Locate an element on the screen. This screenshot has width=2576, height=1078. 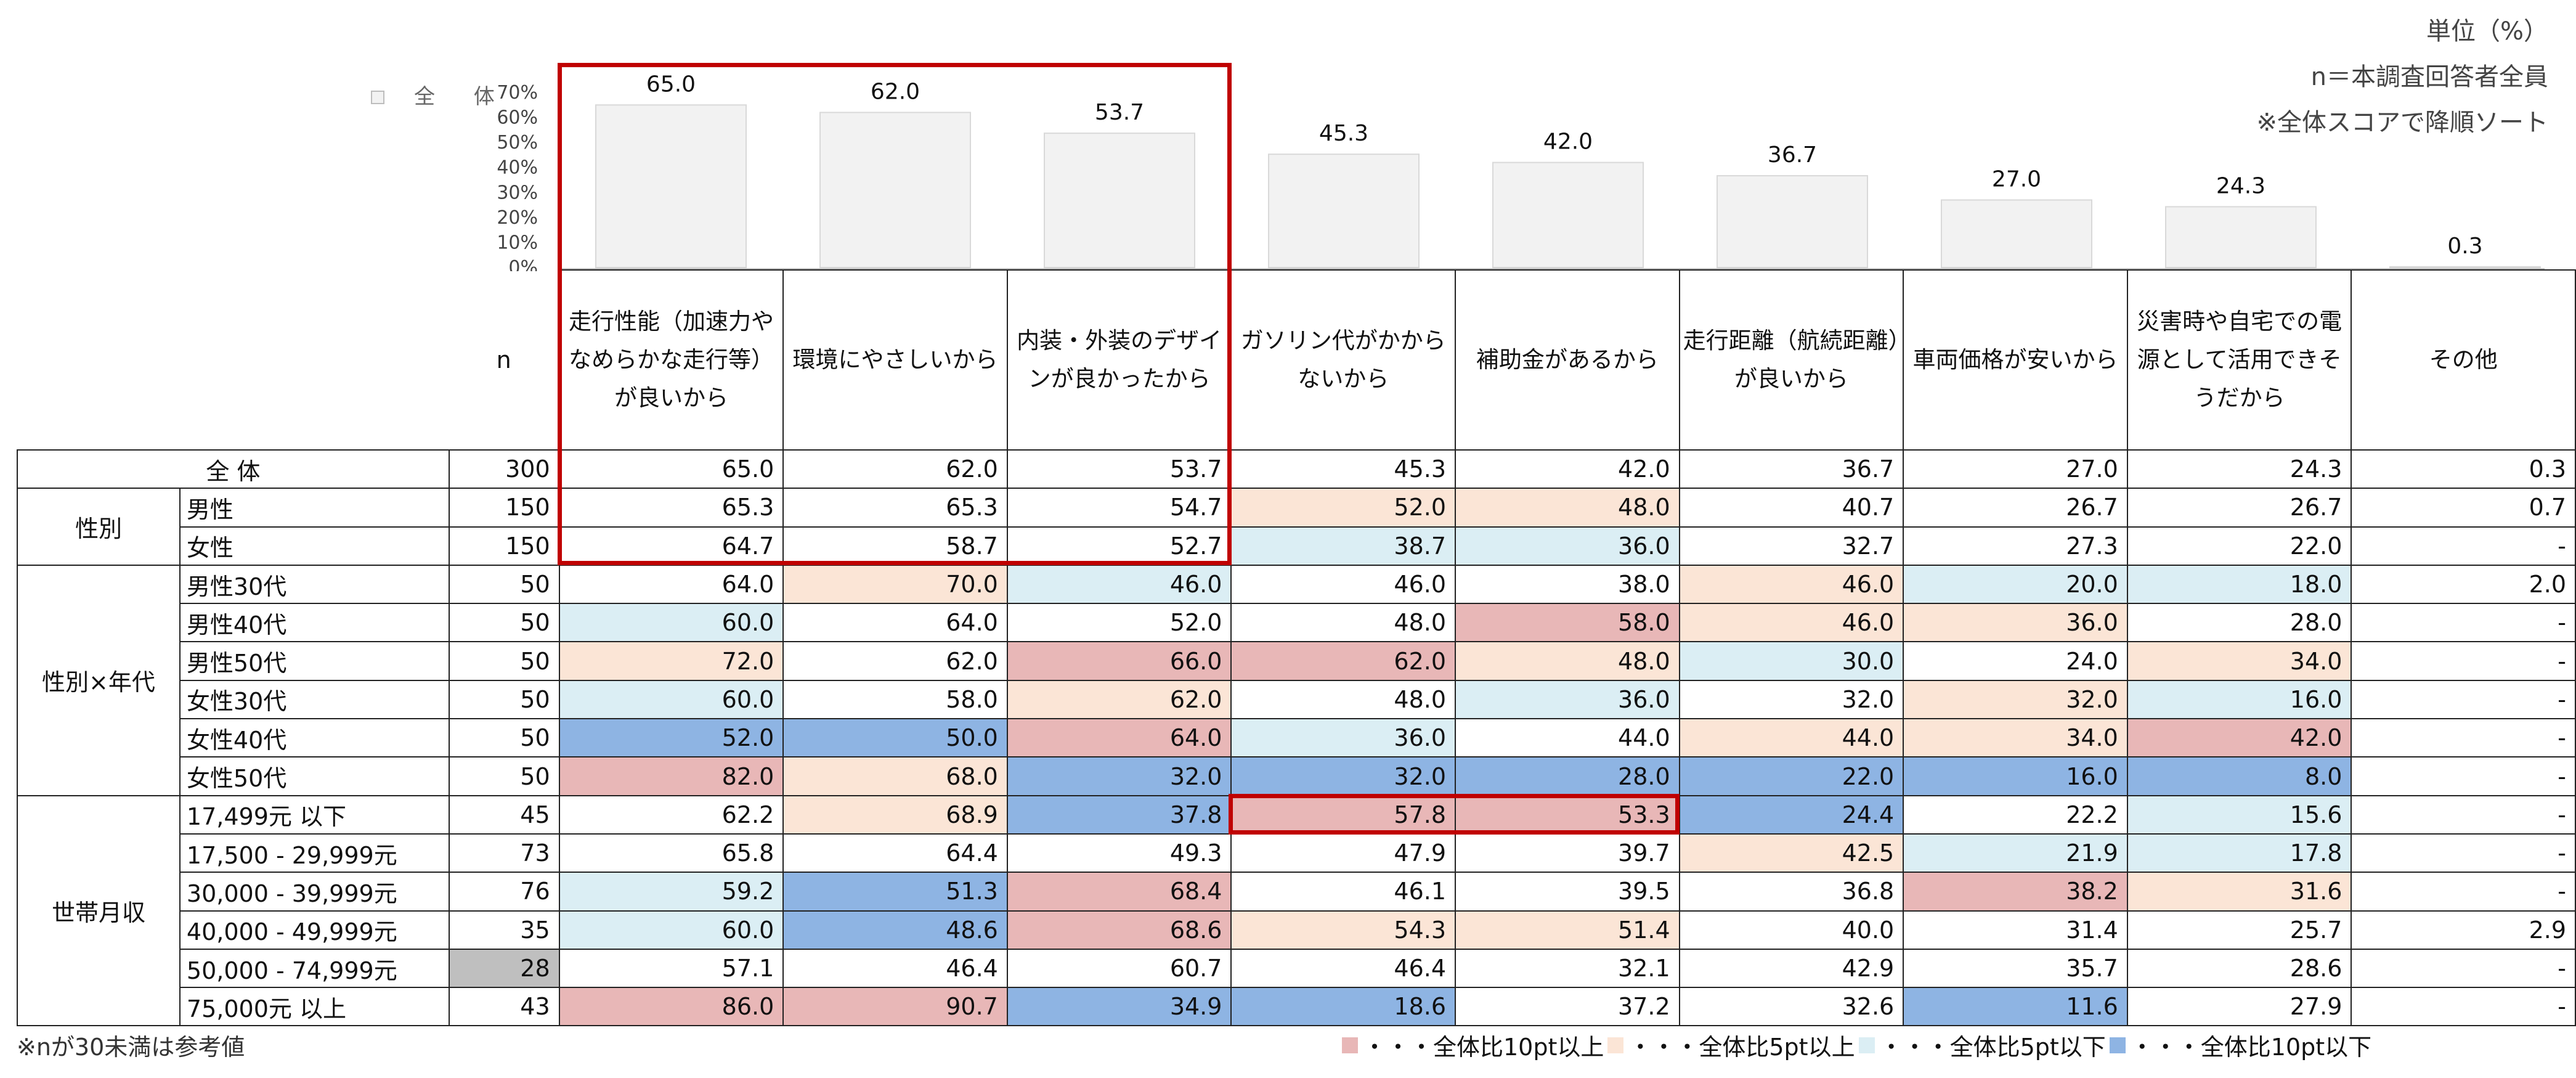
n-cell: 300 is located at coordinates (504, 469).